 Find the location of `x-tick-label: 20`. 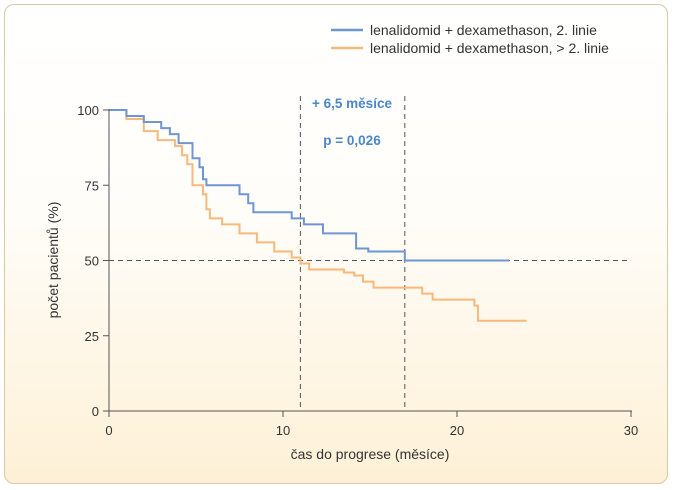

x-tick-label: 20 is located at coordinates (457, 430).